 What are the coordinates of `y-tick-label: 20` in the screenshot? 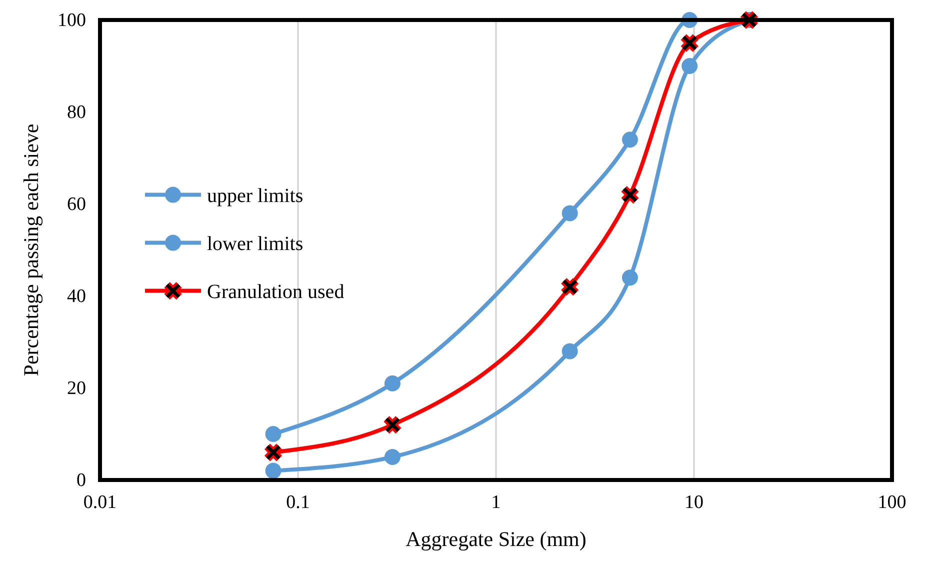 It's located at (76, 388).